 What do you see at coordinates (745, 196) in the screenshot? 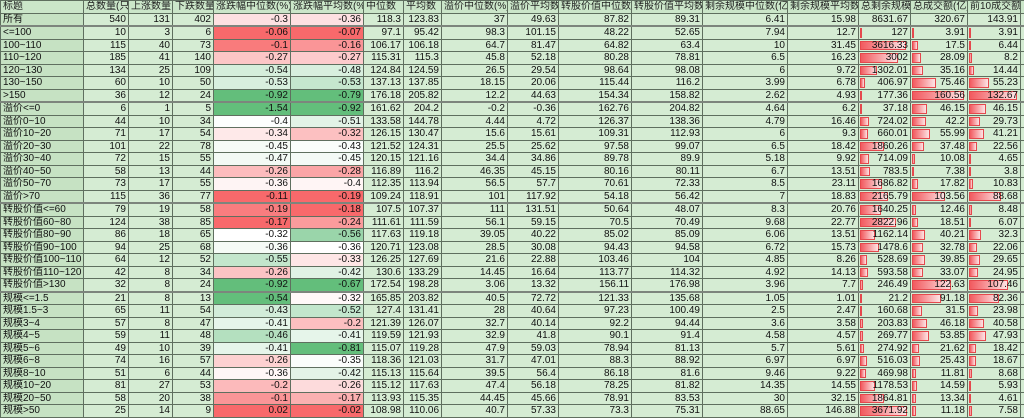
I see `data-cell: 7` at bounding box center [745, 196].